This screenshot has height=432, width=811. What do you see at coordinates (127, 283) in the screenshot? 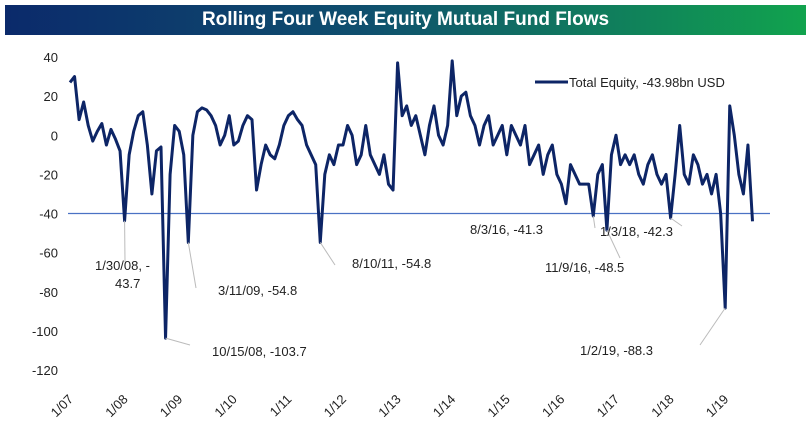
I see `annotation-label: 43.7` at bounding box center [127, 283].